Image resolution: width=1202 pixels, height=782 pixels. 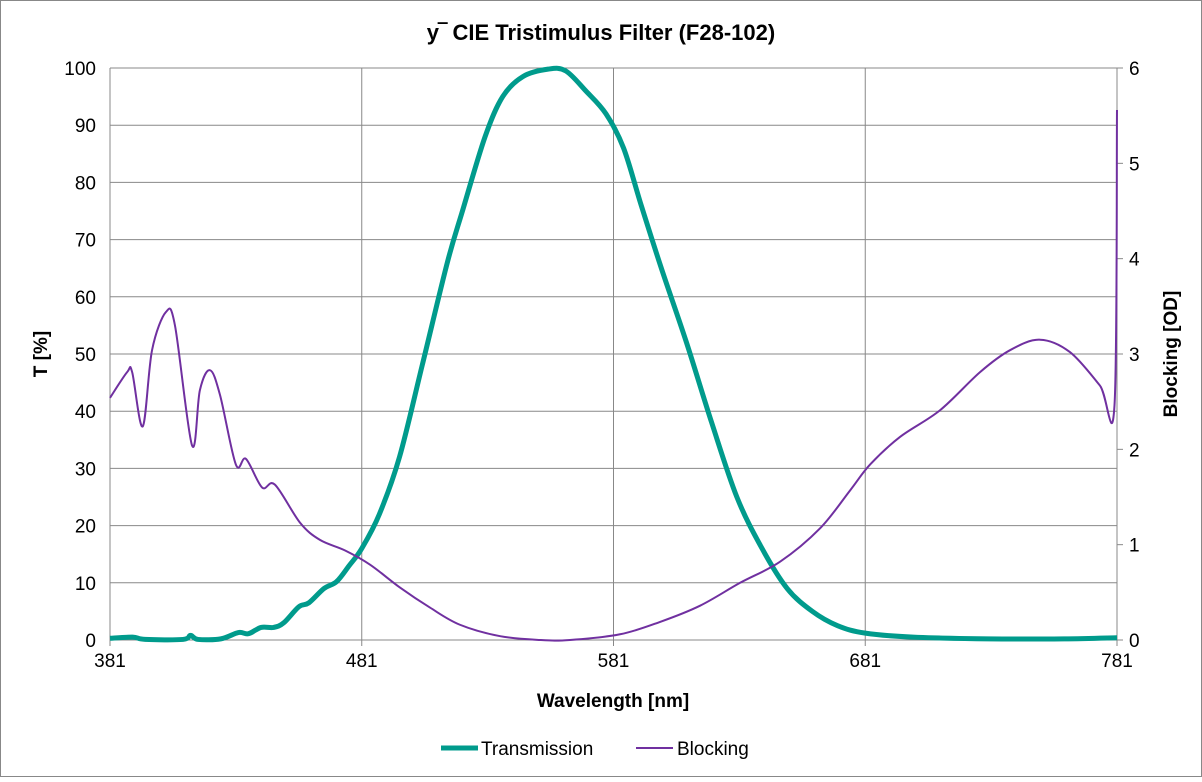 What do you see at coordinates (41, 354) in the screenshot?
I see `y-axis-label: T [%]` at bounding box center [41, 354].